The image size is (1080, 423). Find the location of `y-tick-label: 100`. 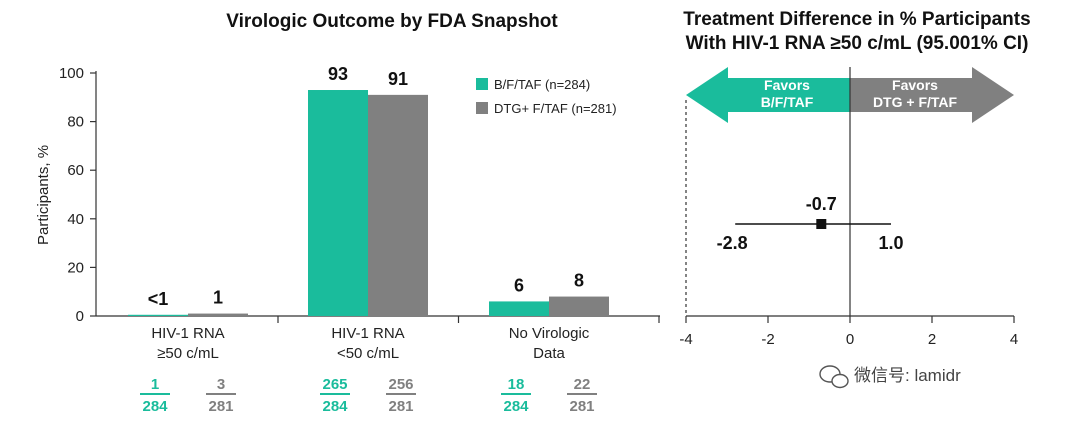

y-tick-label: 100 is located at coordinates (71, 73).